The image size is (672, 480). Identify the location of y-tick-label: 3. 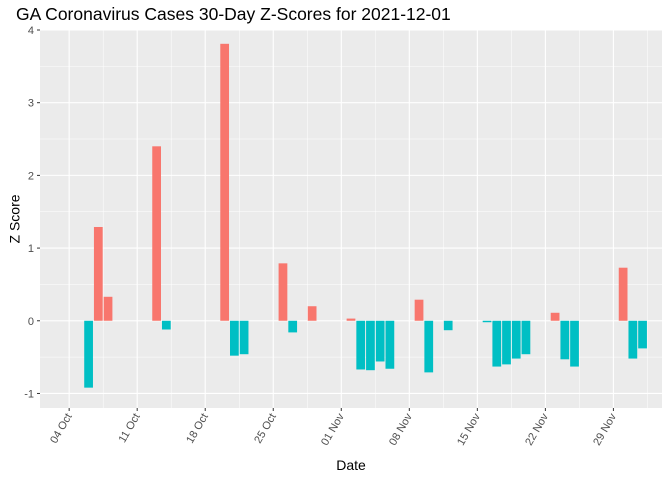
(31, 104).